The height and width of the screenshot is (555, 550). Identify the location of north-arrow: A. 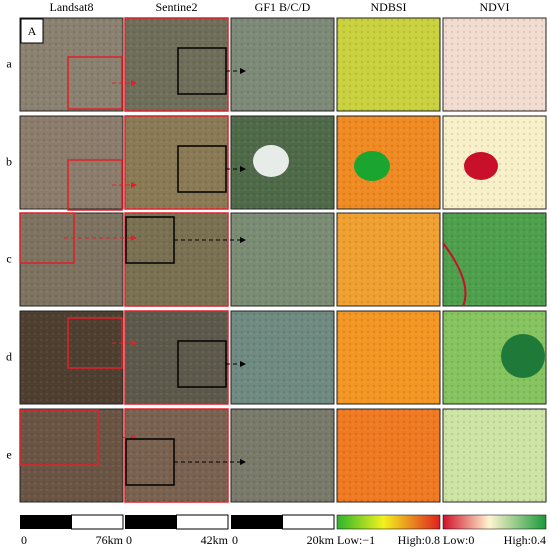
(32, 31).